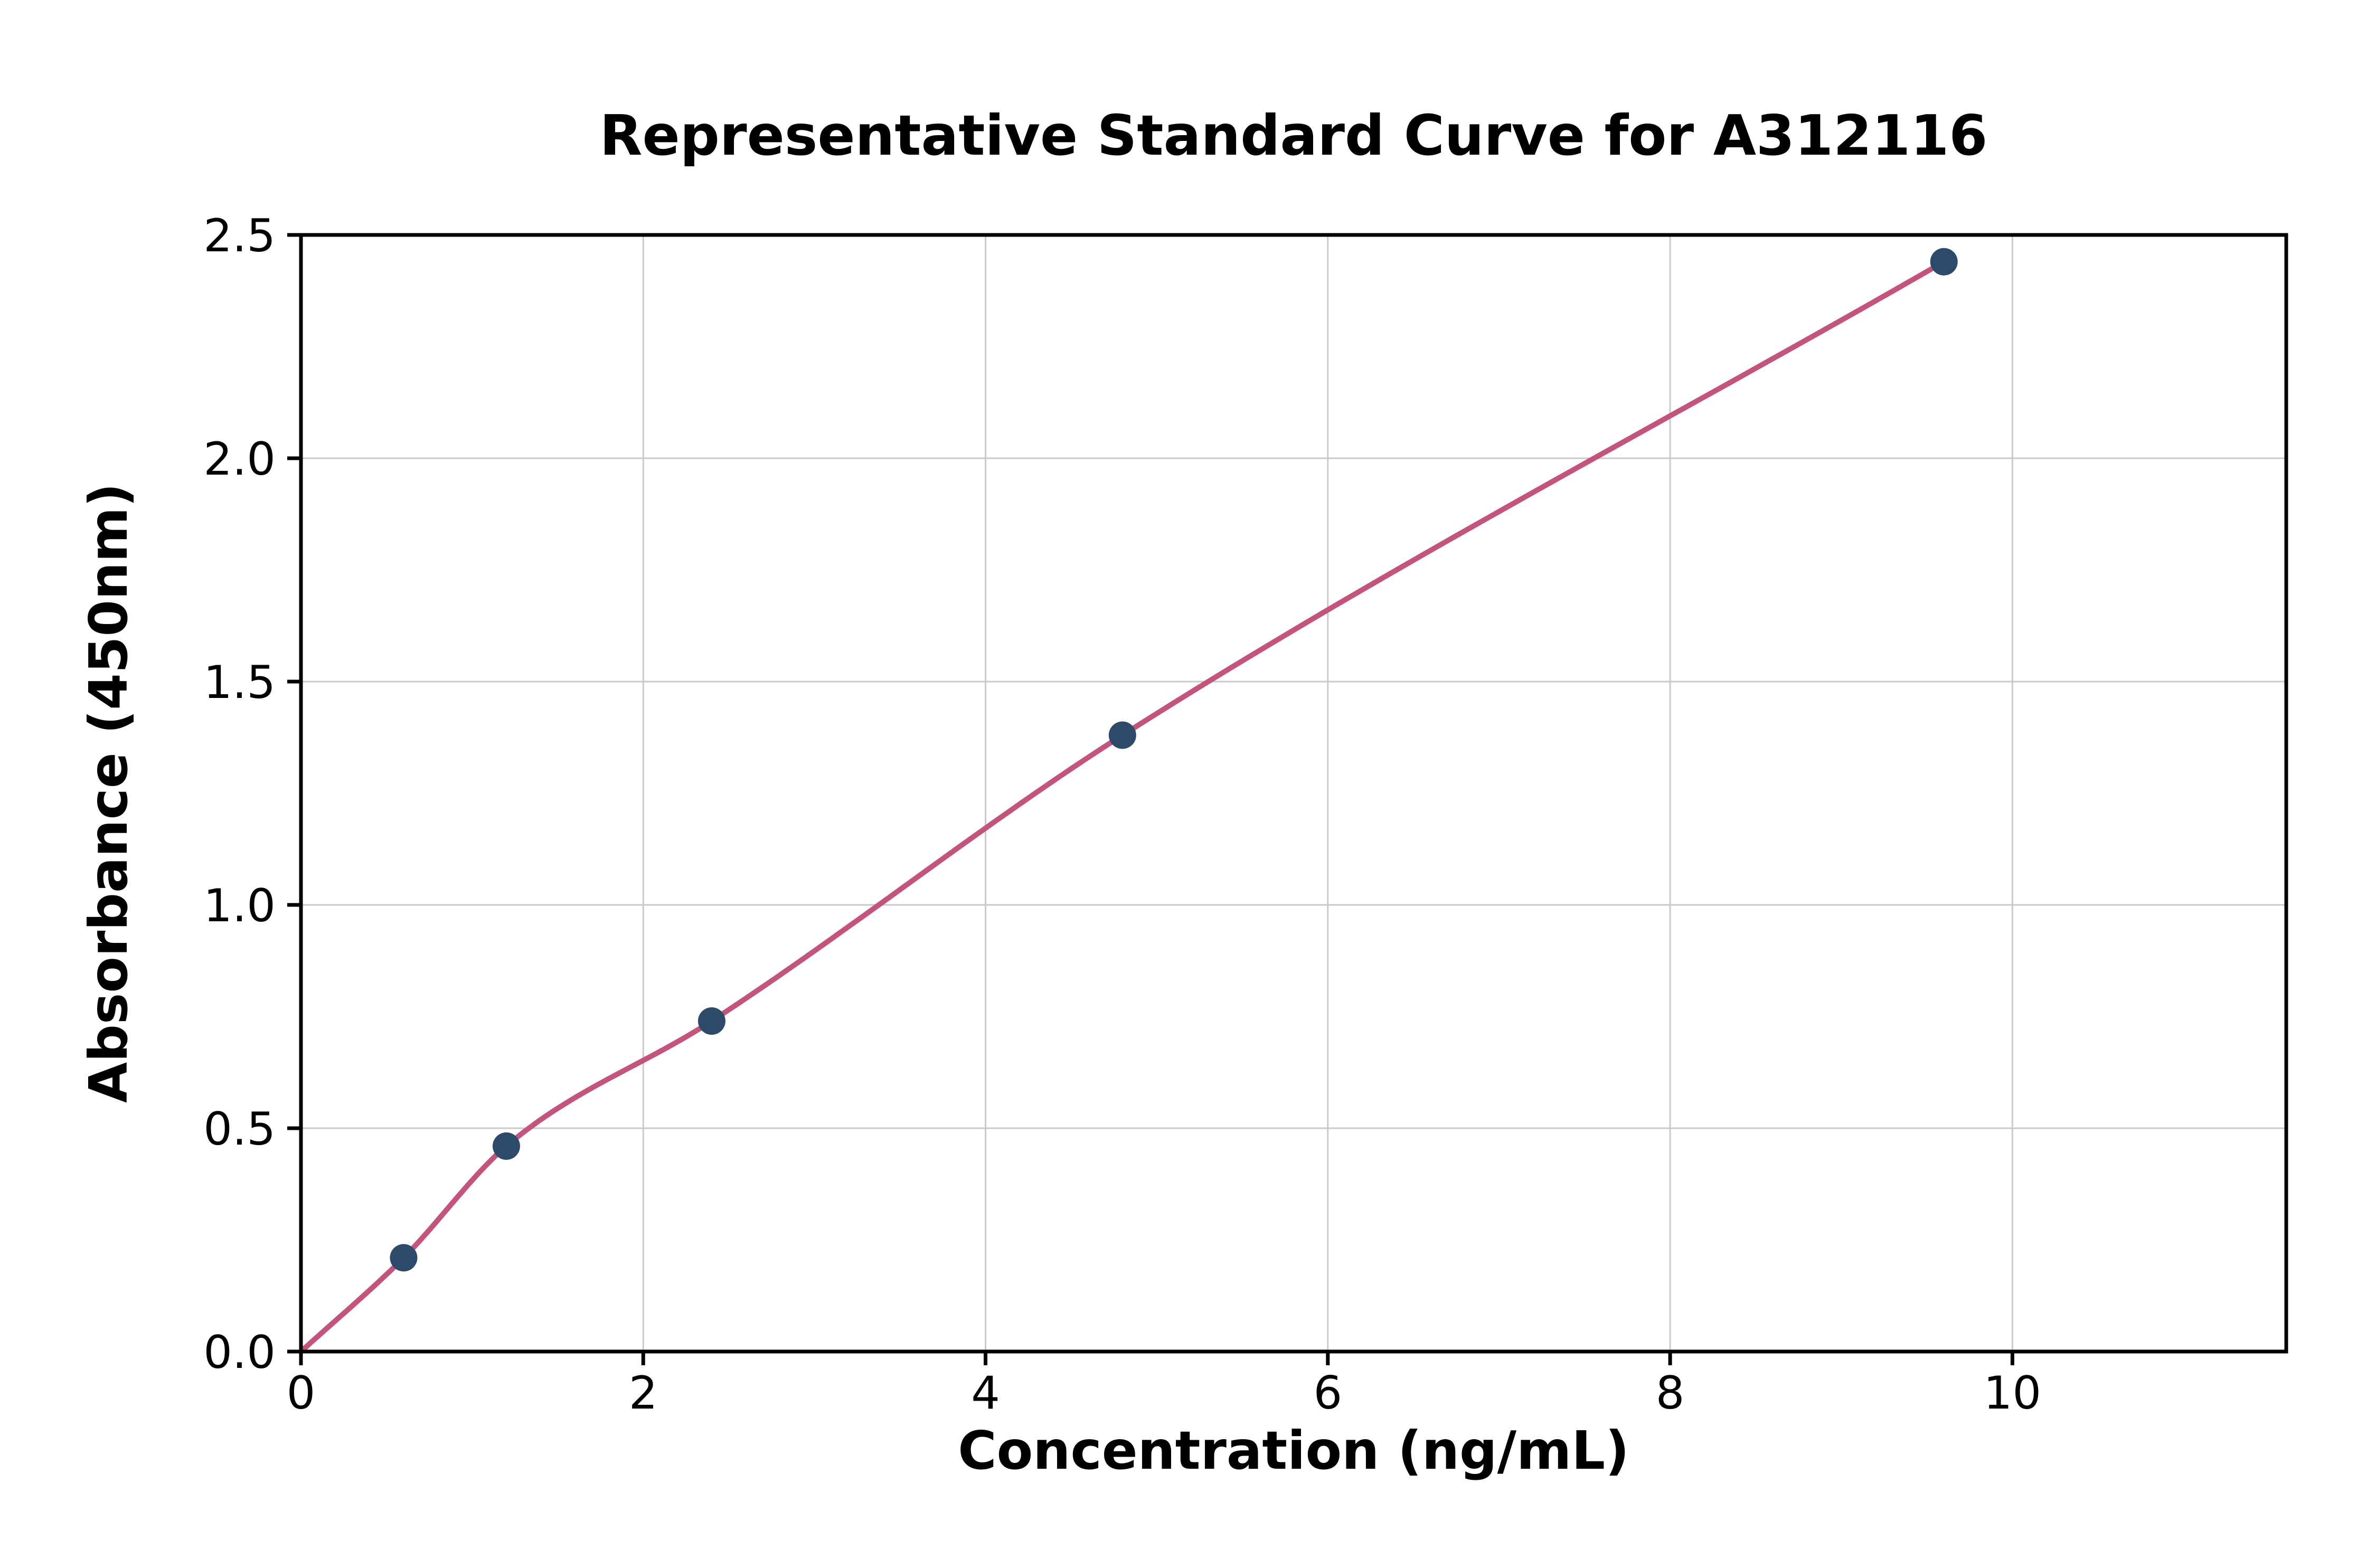 This screenshot has height=1568, width=2376. What do you see at coordinates (986, 1393) in the screenshot?
I see `x-tick-label: 4` at bounding box center [986, 1393].